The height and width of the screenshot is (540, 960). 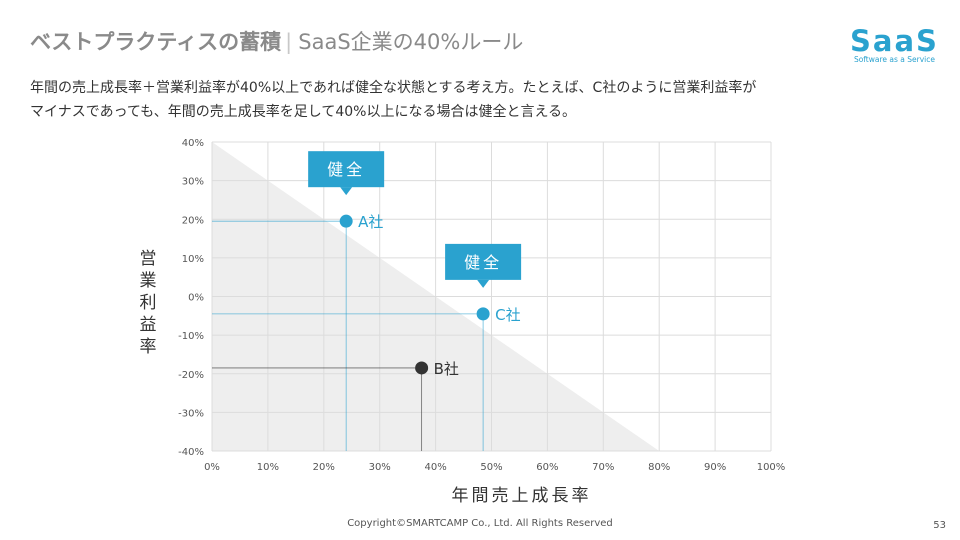 I want to click on y-axis-label-char: 利, so click(x=148, y=303).